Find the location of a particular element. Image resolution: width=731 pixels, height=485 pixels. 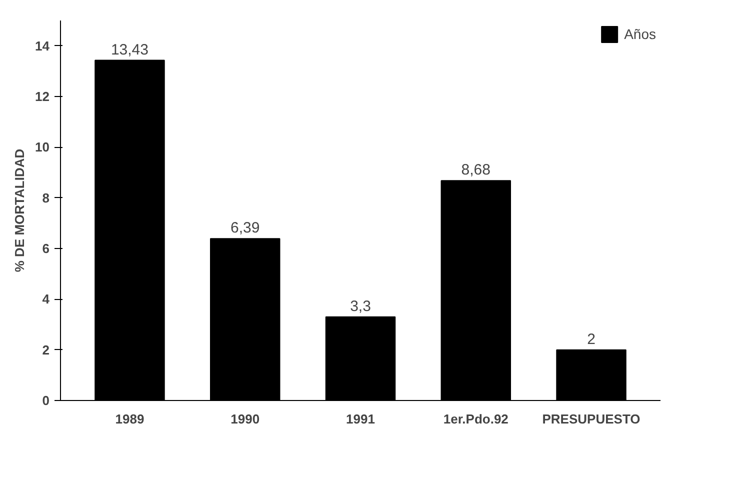

data-label: 8,68 is located at coordinates (475, 170).